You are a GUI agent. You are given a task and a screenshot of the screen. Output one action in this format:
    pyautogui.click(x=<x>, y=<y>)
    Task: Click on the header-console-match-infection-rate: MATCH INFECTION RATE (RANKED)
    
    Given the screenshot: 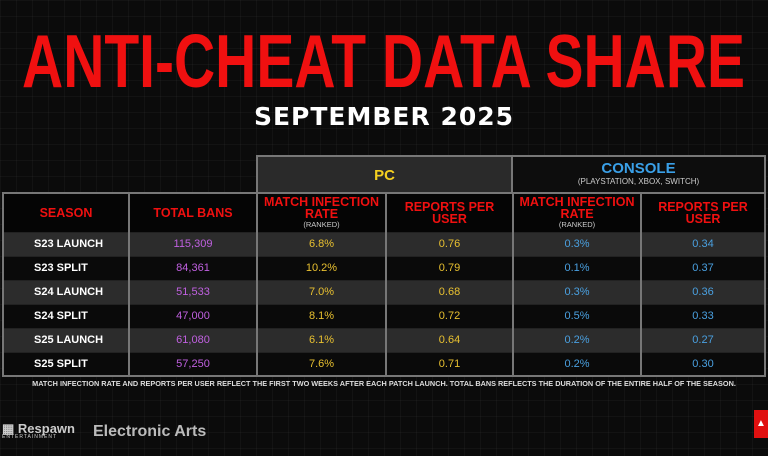 What is the action you would take?
    pyautogui.click(x=576, y=212)
    